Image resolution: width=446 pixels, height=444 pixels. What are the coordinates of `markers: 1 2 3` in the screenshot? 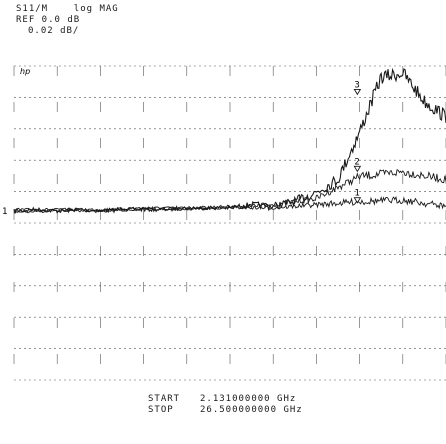 It's located at (357, 142).